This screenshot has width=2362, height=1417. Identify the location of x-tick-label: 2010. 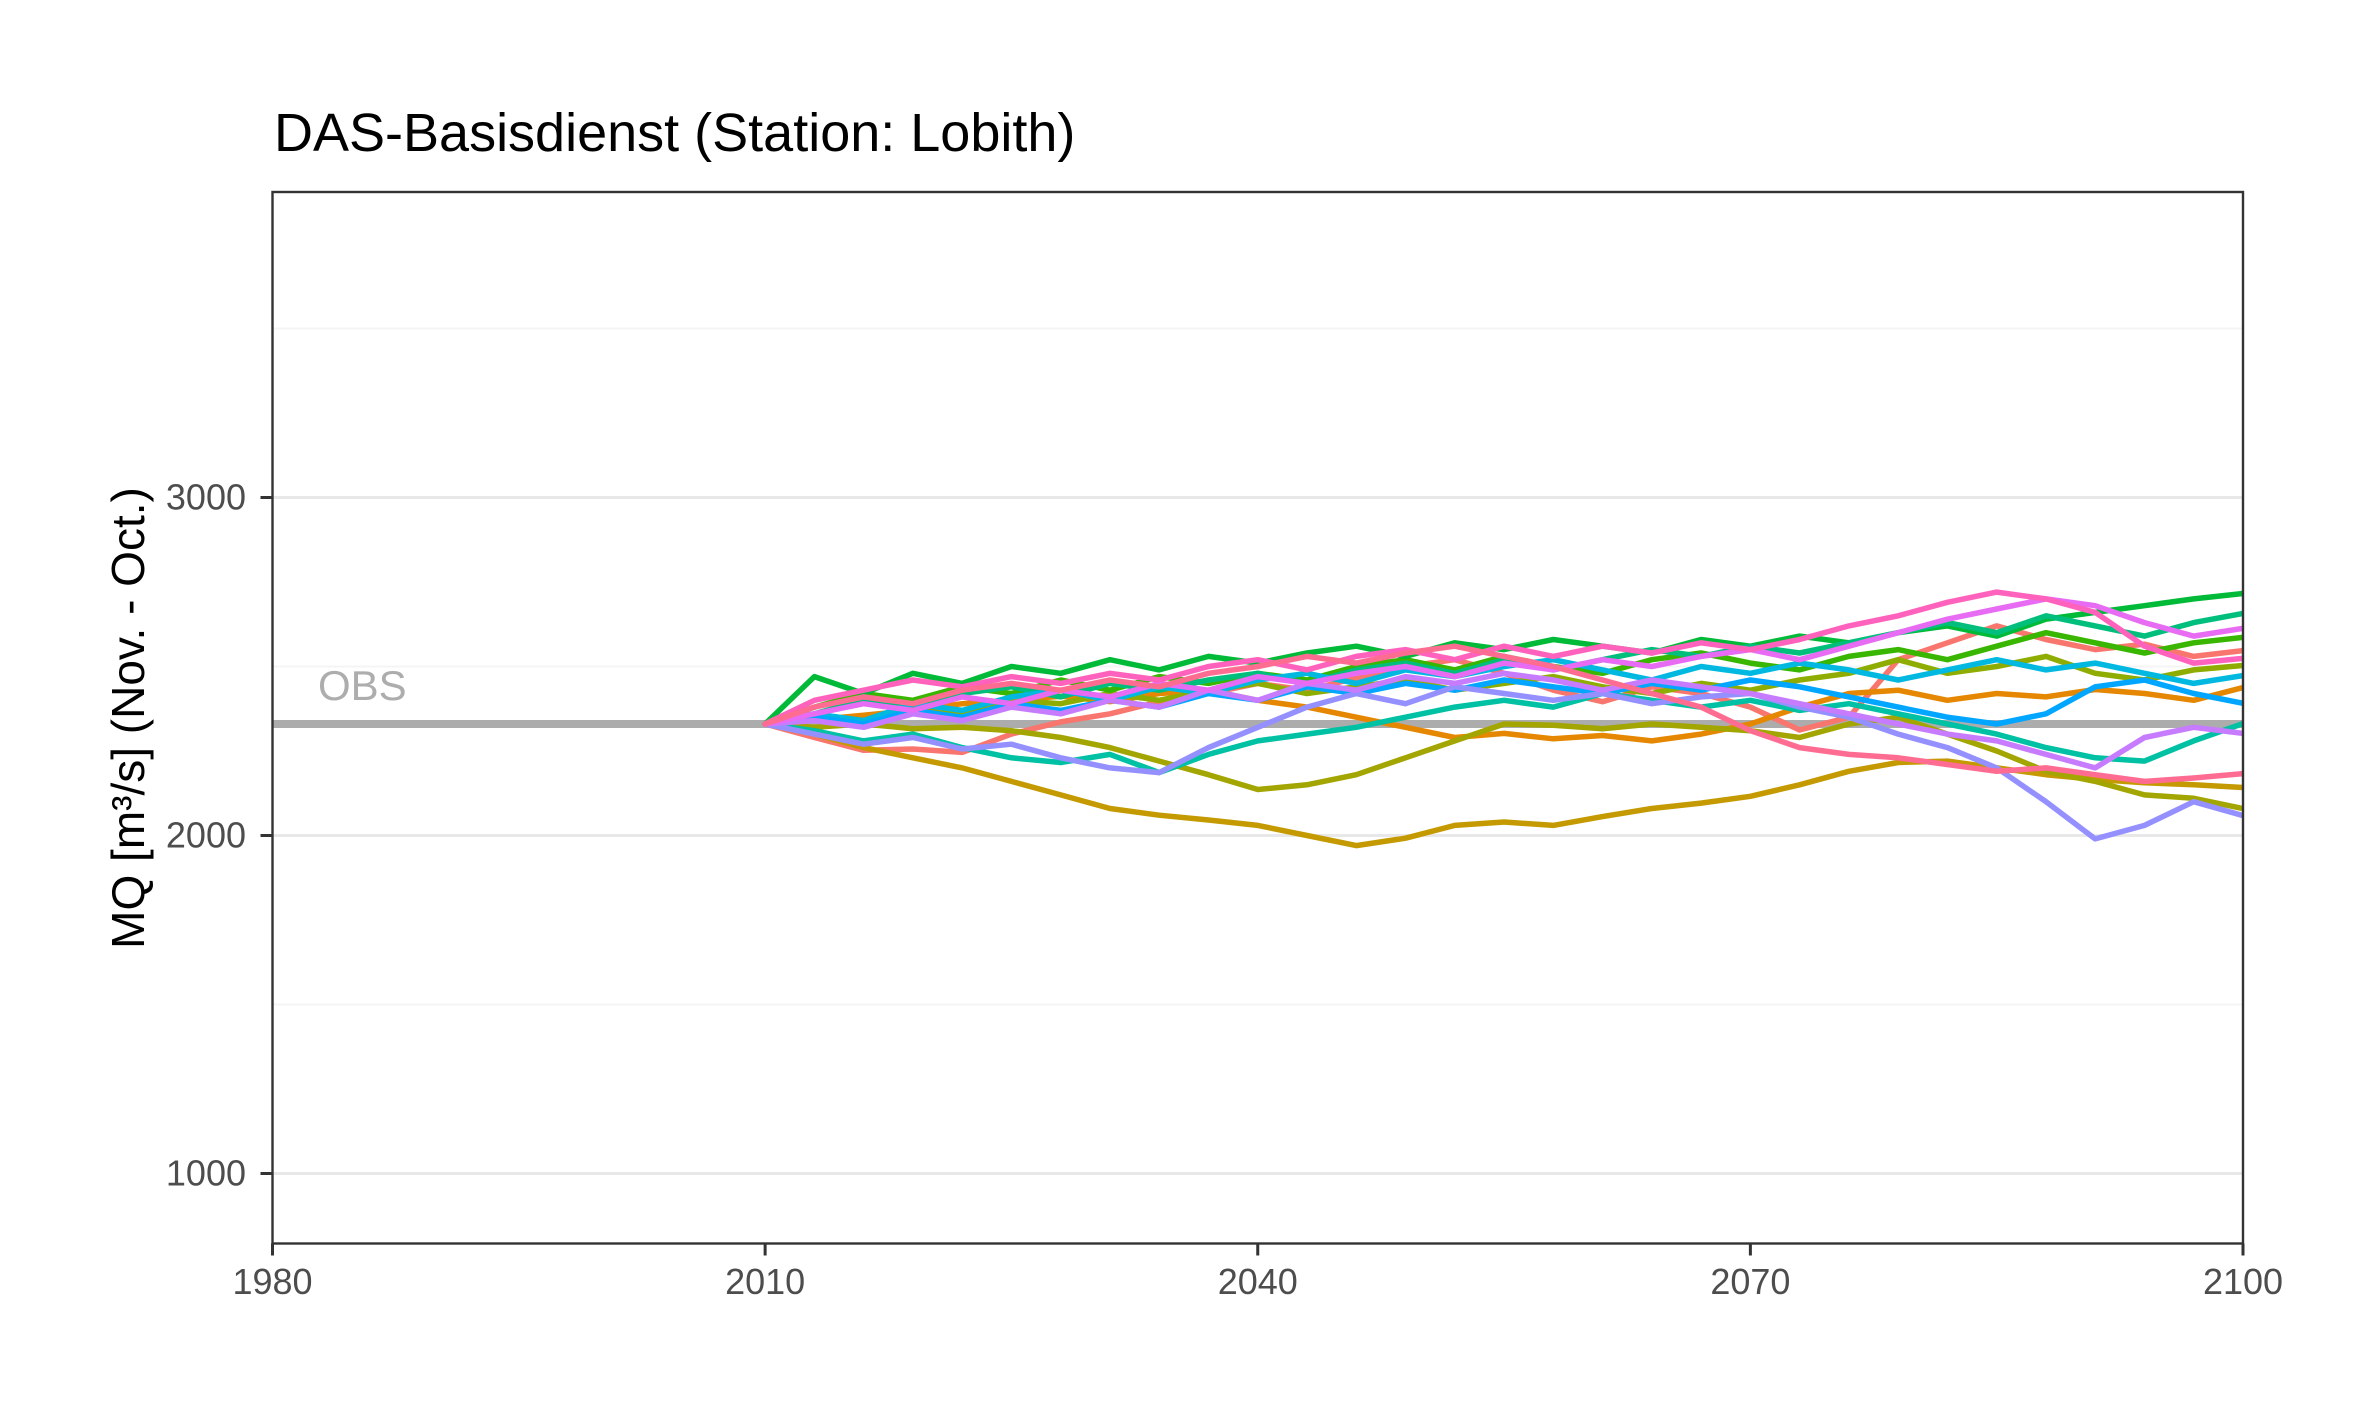
(765, 1281).